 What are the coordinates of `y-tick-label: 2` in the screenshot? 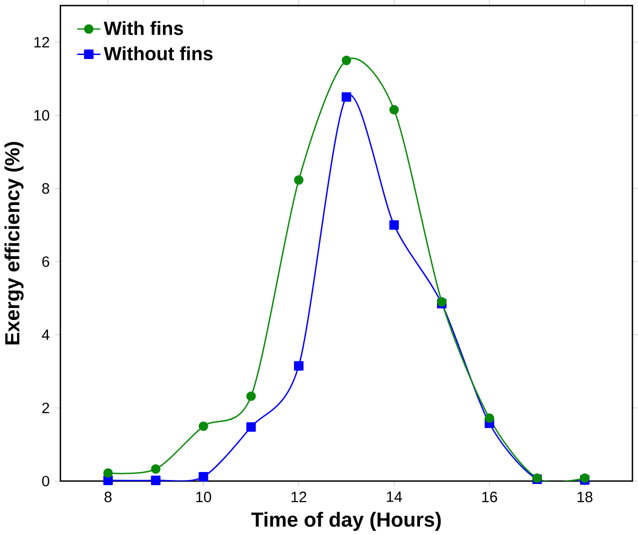 It's located at (46, 407).